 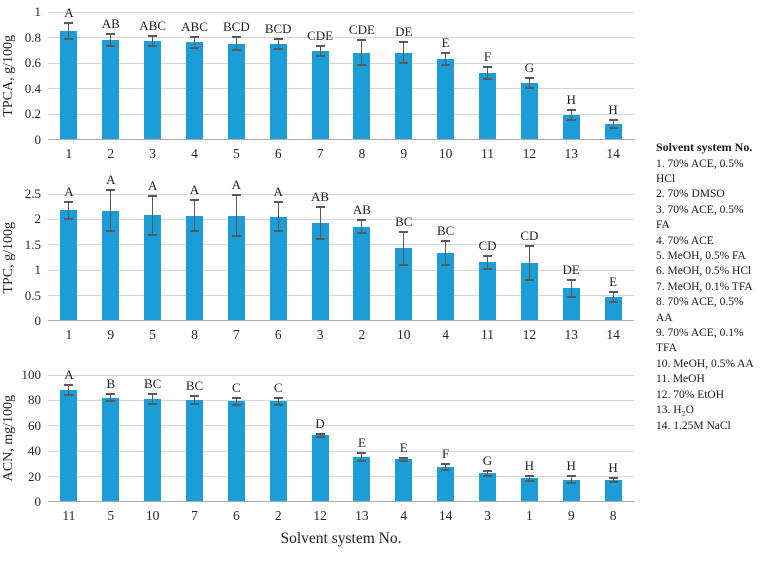 What do you see at coordinates (529, 334) in the screenshot?
I see `x-tick-label: 12` at bounding box center [529, 334].